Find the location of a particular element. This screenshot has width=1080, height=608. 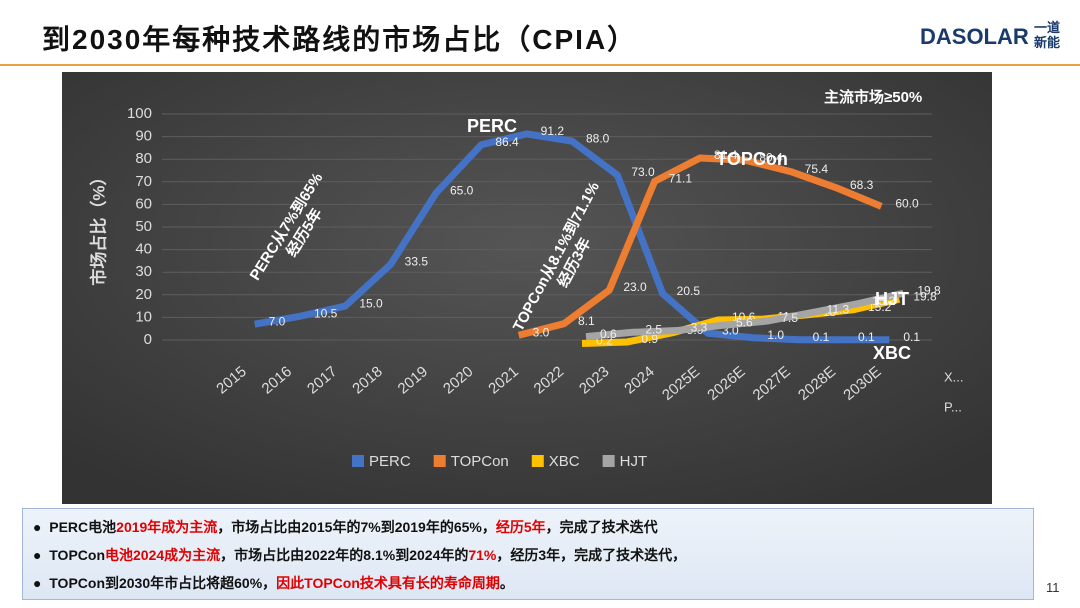

data-label: 65.0 is located at coordinates (462, 190).